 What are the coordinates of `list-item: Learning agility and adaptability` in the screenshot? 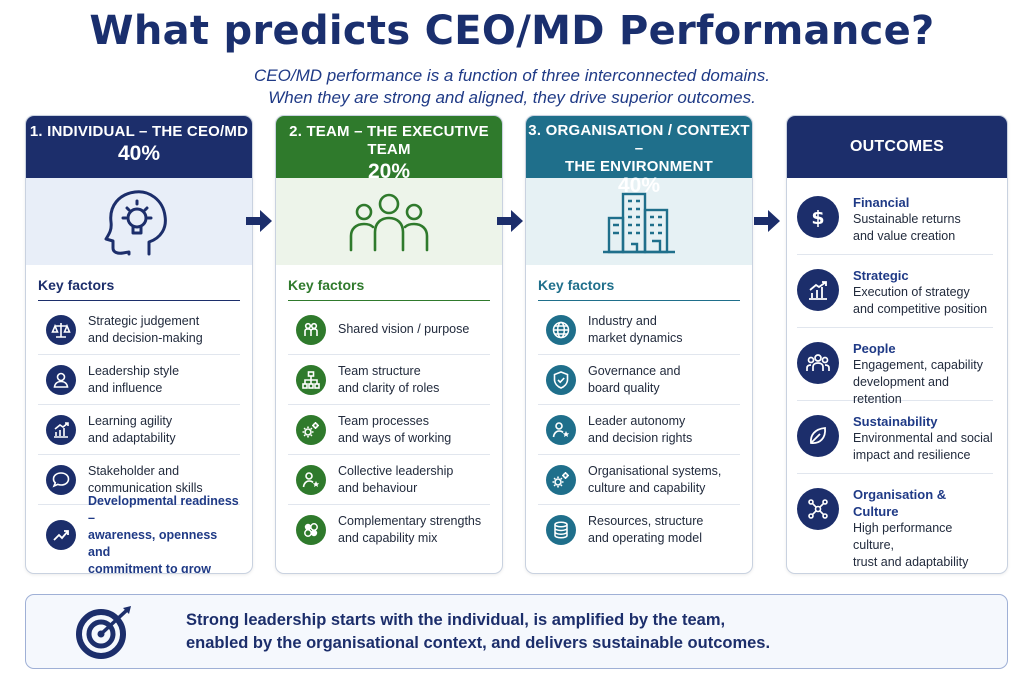 It's located at (139, 430).